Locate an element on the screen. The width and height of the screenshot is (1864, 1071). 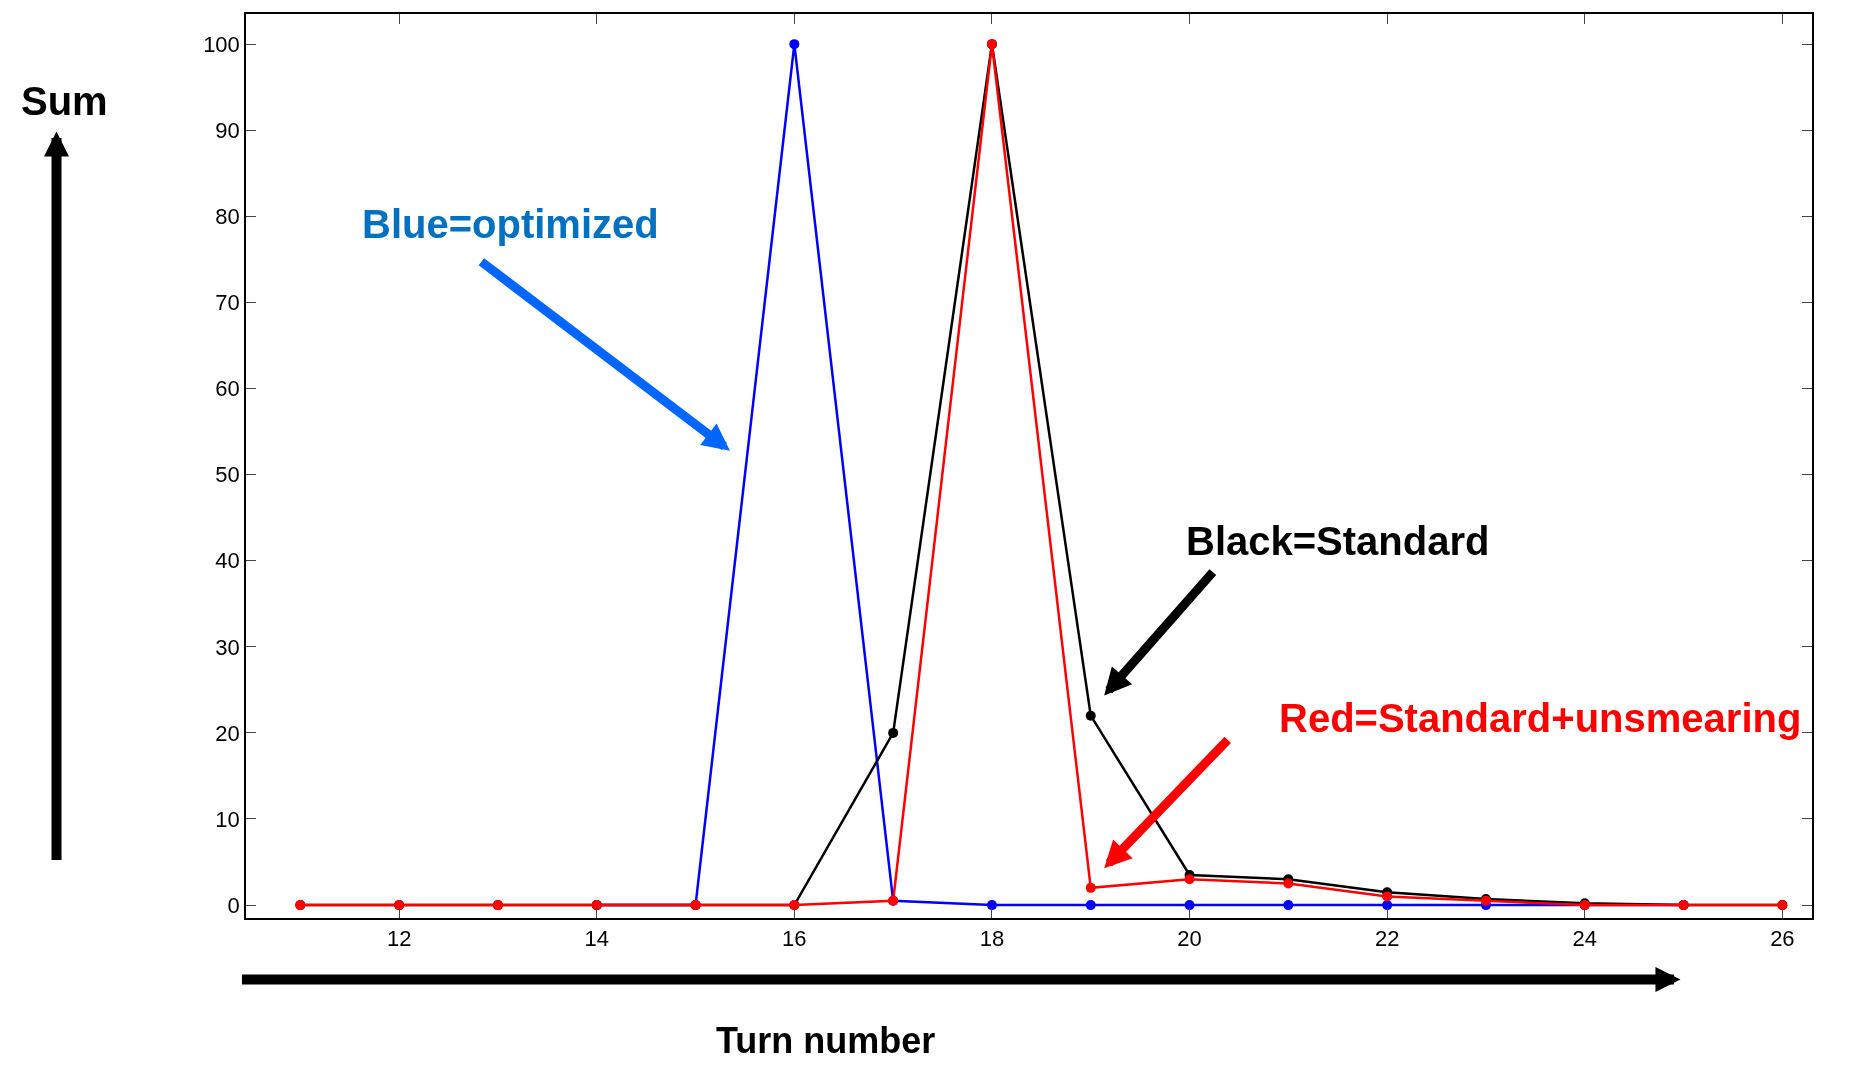
x-tick-label: 26 is located at coordinates (1782, 939).